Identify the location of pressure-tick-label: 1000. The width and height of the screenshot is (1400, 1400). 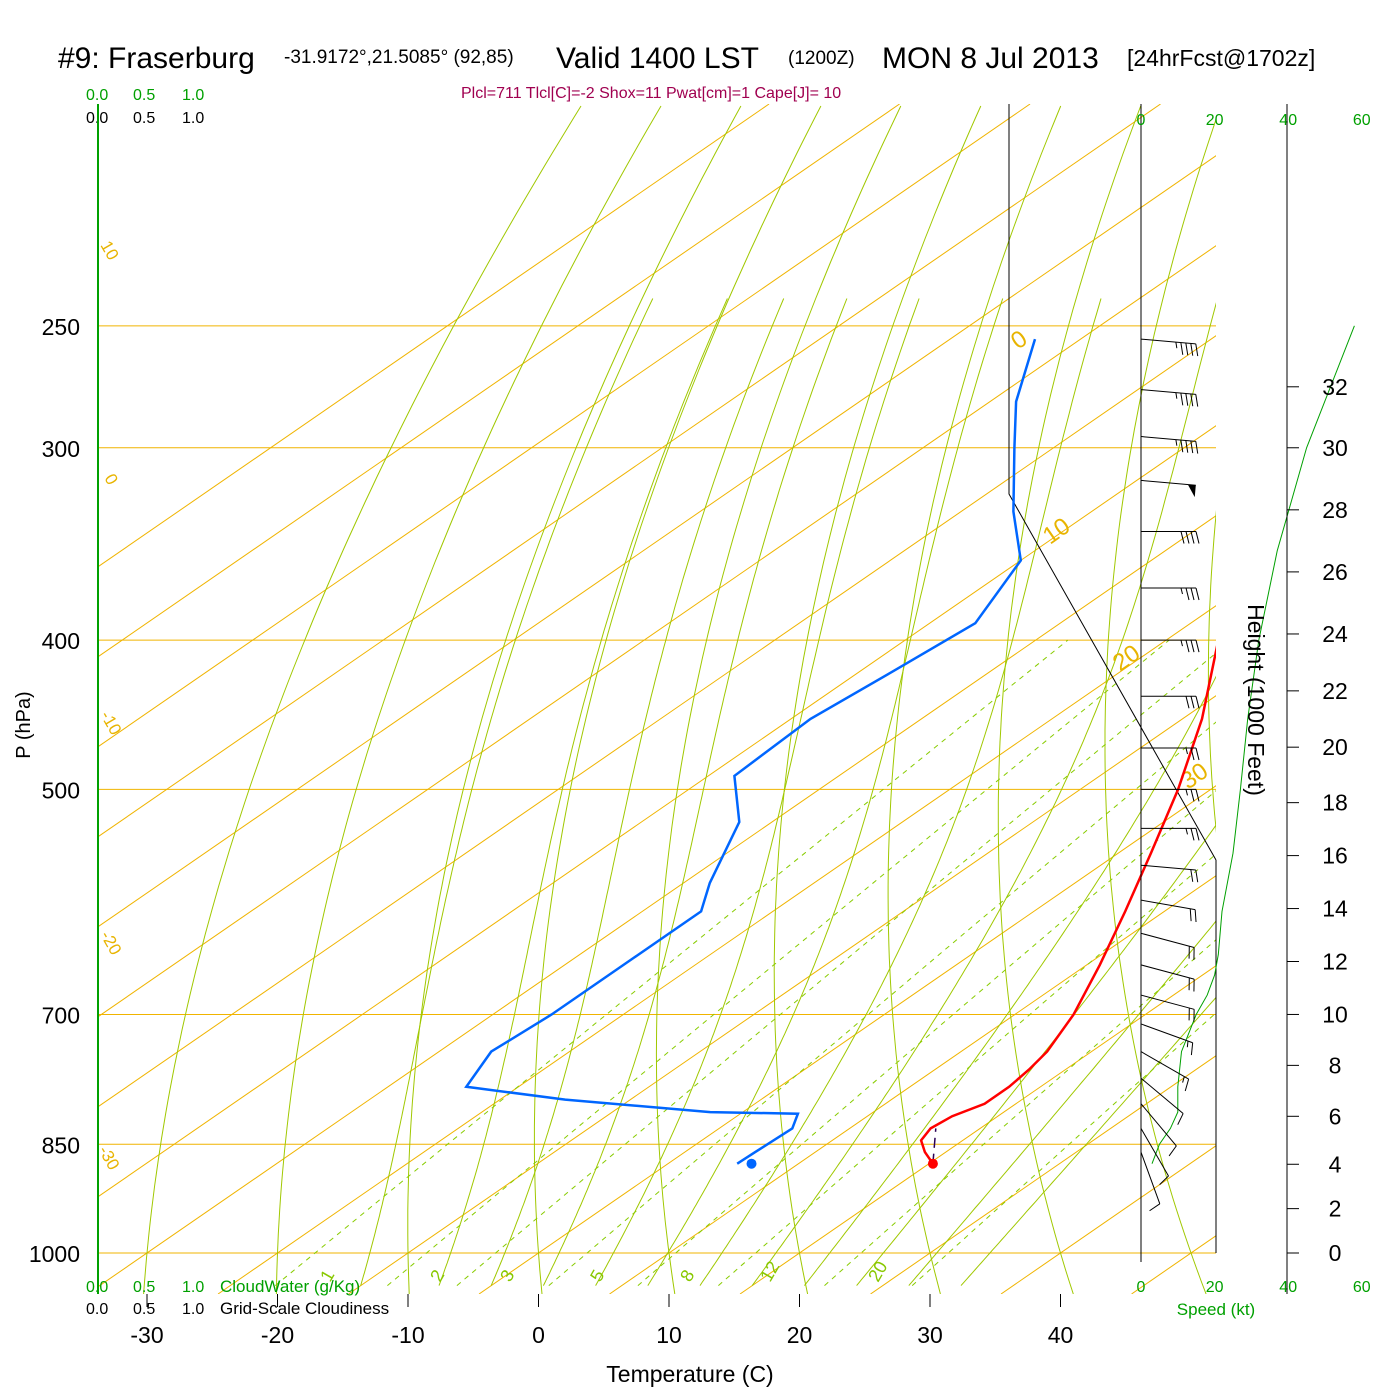
(54, 1254).